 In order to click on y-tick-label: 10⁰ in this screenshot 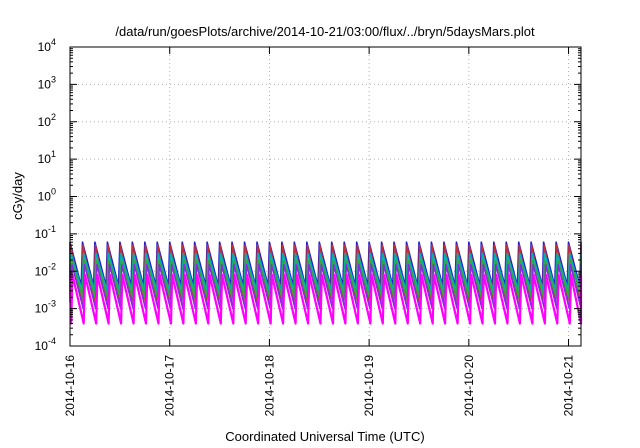, I will do `click(47, 195)`.